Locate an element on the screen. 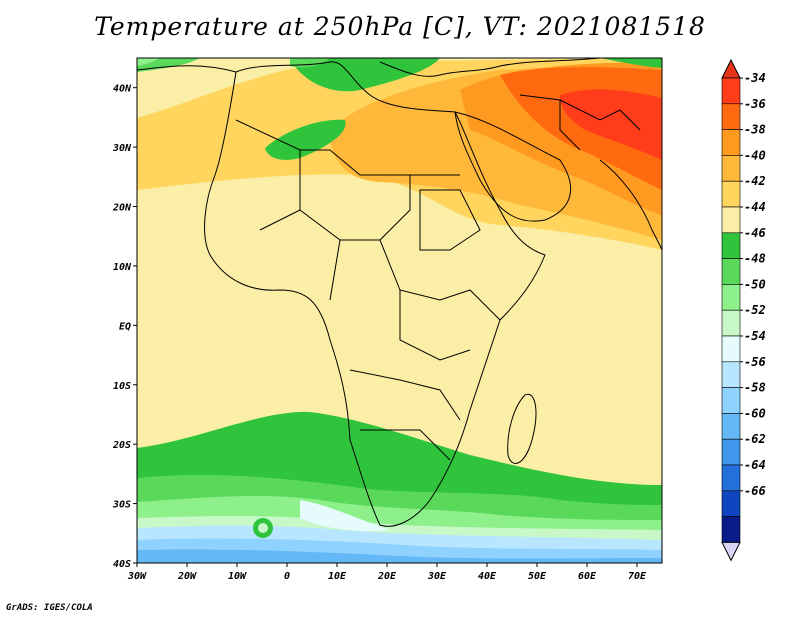 The image size is (800, 618). latitude-axis: 40N 30N 20N 10N EQ 10S 20S 30S 40S is located at coordinates (124, 327).